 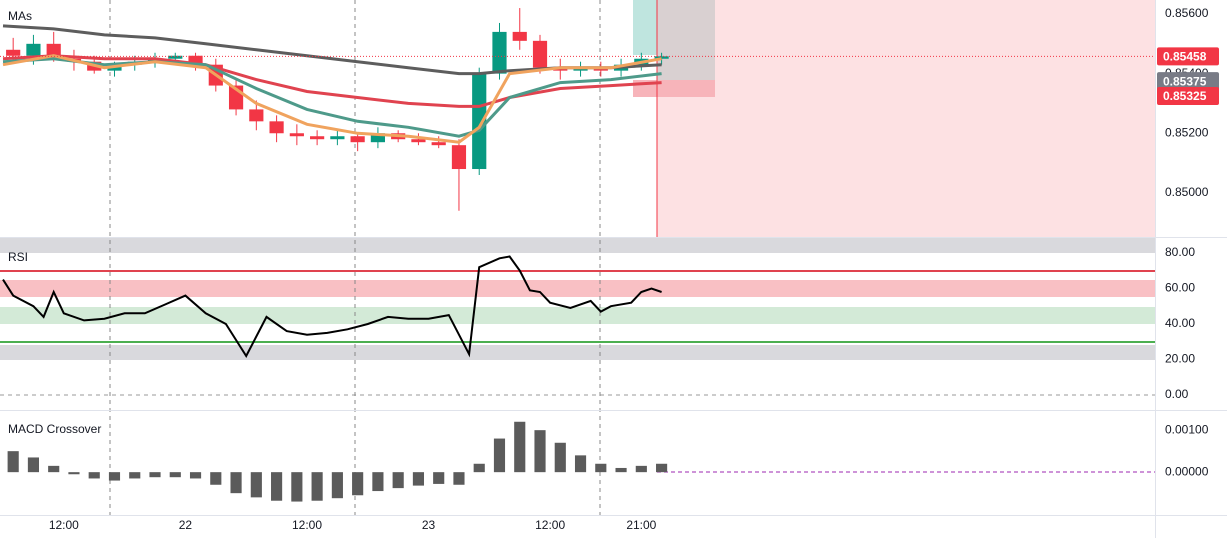 What do you see at coordinates (1180, 288) in the screenshot?
I see `y-tick-label: 60.00` at bounding box center [1180, 288].